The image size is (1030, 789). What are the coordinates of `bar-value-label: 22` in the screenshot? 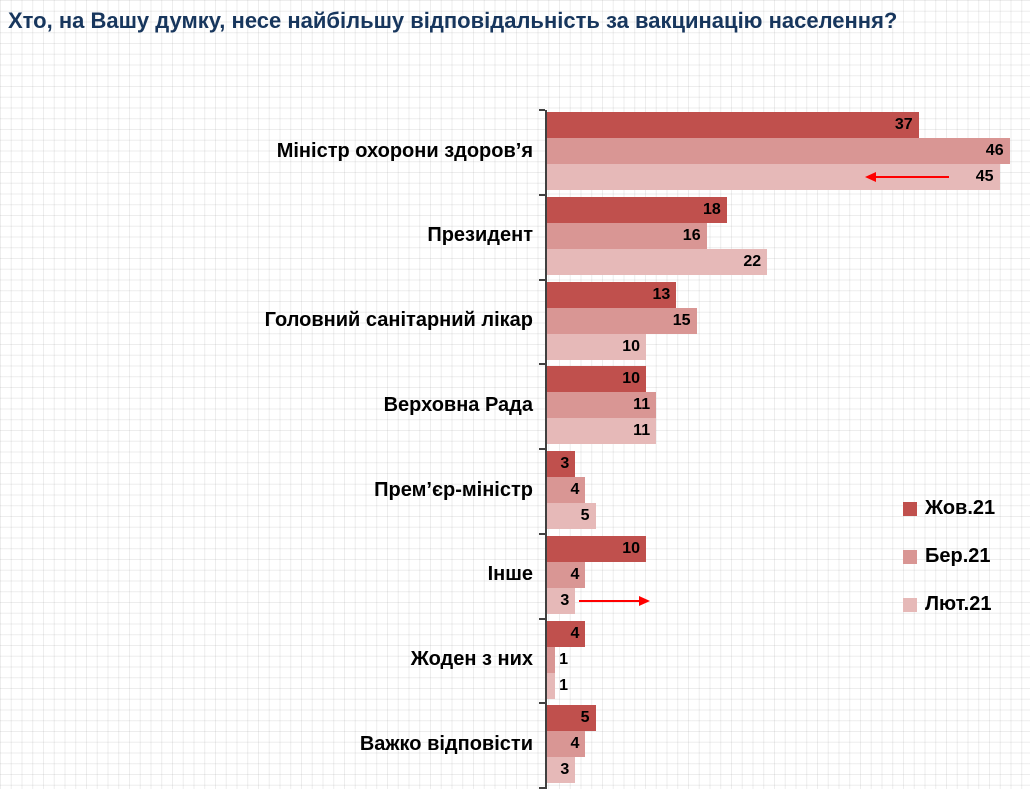 It's located at (752, 261).